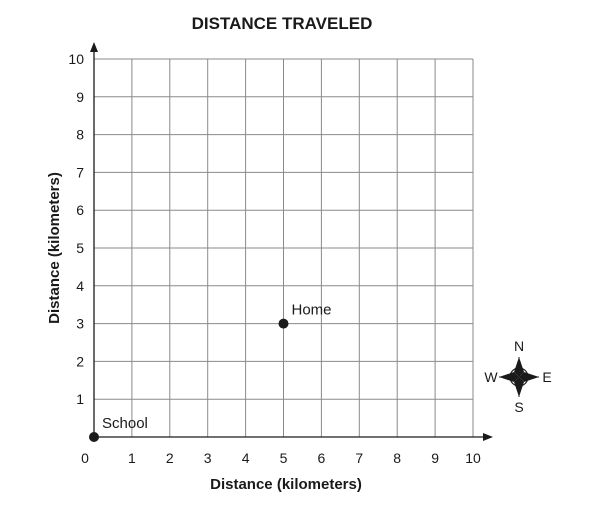 Image resolution: width=595 pixels, height=508 pixels. I want to click on compass-north-label: N, so click(519, 346).